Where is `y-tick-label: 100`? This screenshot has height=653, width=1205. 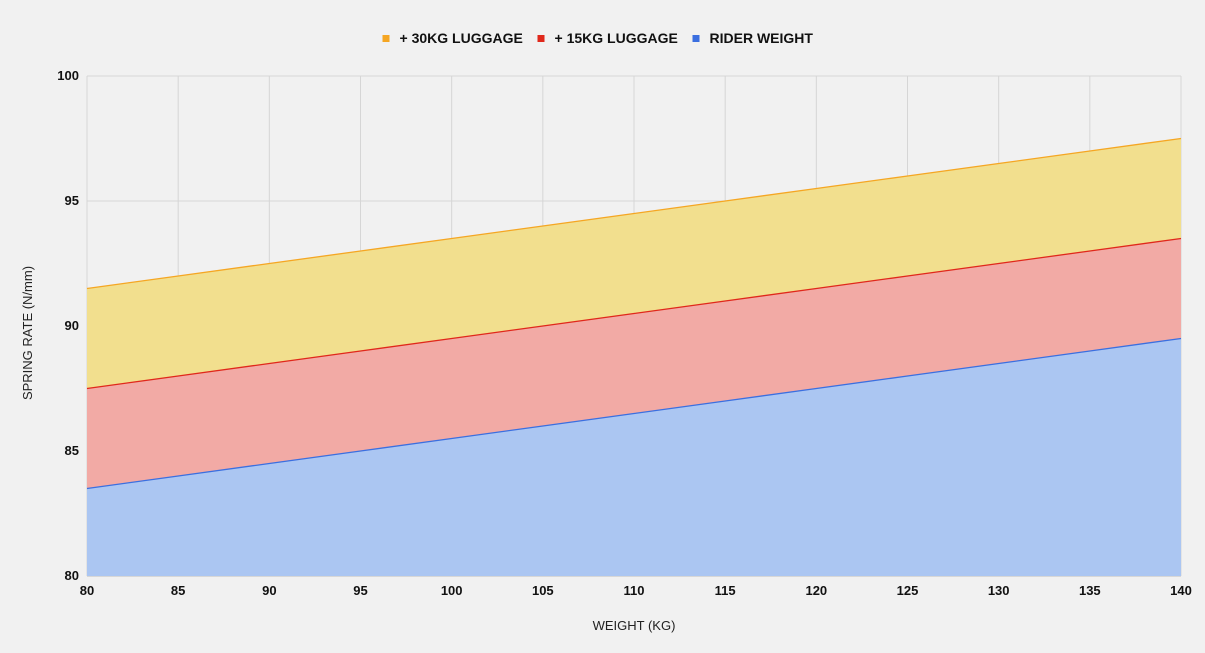
y-tick-label: 100 is located at coordinates (68, 75).